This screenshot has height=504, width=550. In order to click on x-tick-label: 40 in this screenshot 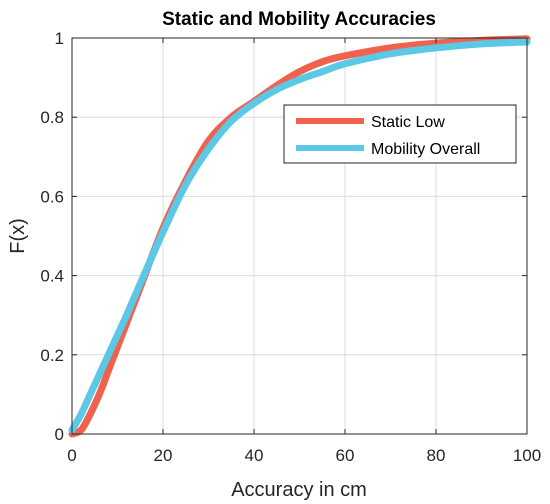, I will do `click(254, 455)`.